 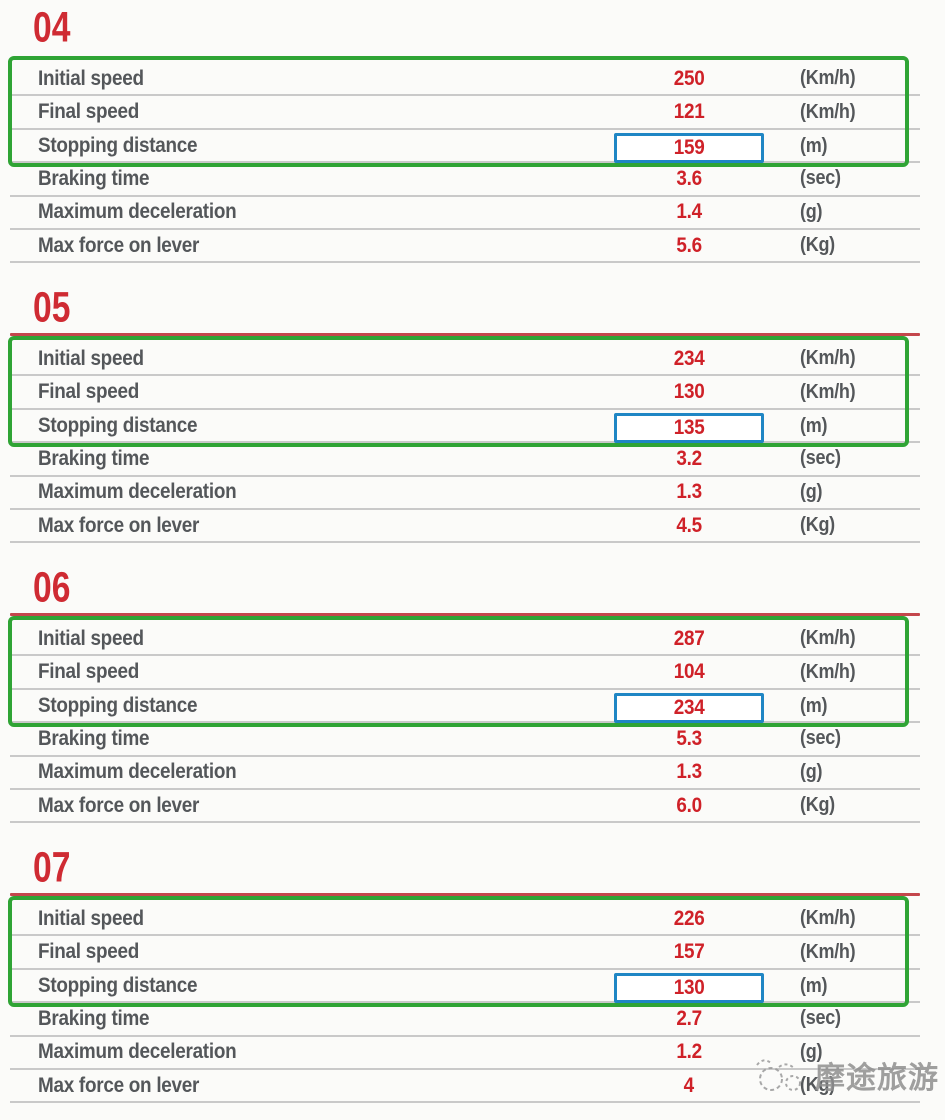 What do you see at coordinates (465, 707) in the screenshot?
I see `table-row-stopping-distance: Stopping distance 234 (m)` at bounding box center [465, 707].